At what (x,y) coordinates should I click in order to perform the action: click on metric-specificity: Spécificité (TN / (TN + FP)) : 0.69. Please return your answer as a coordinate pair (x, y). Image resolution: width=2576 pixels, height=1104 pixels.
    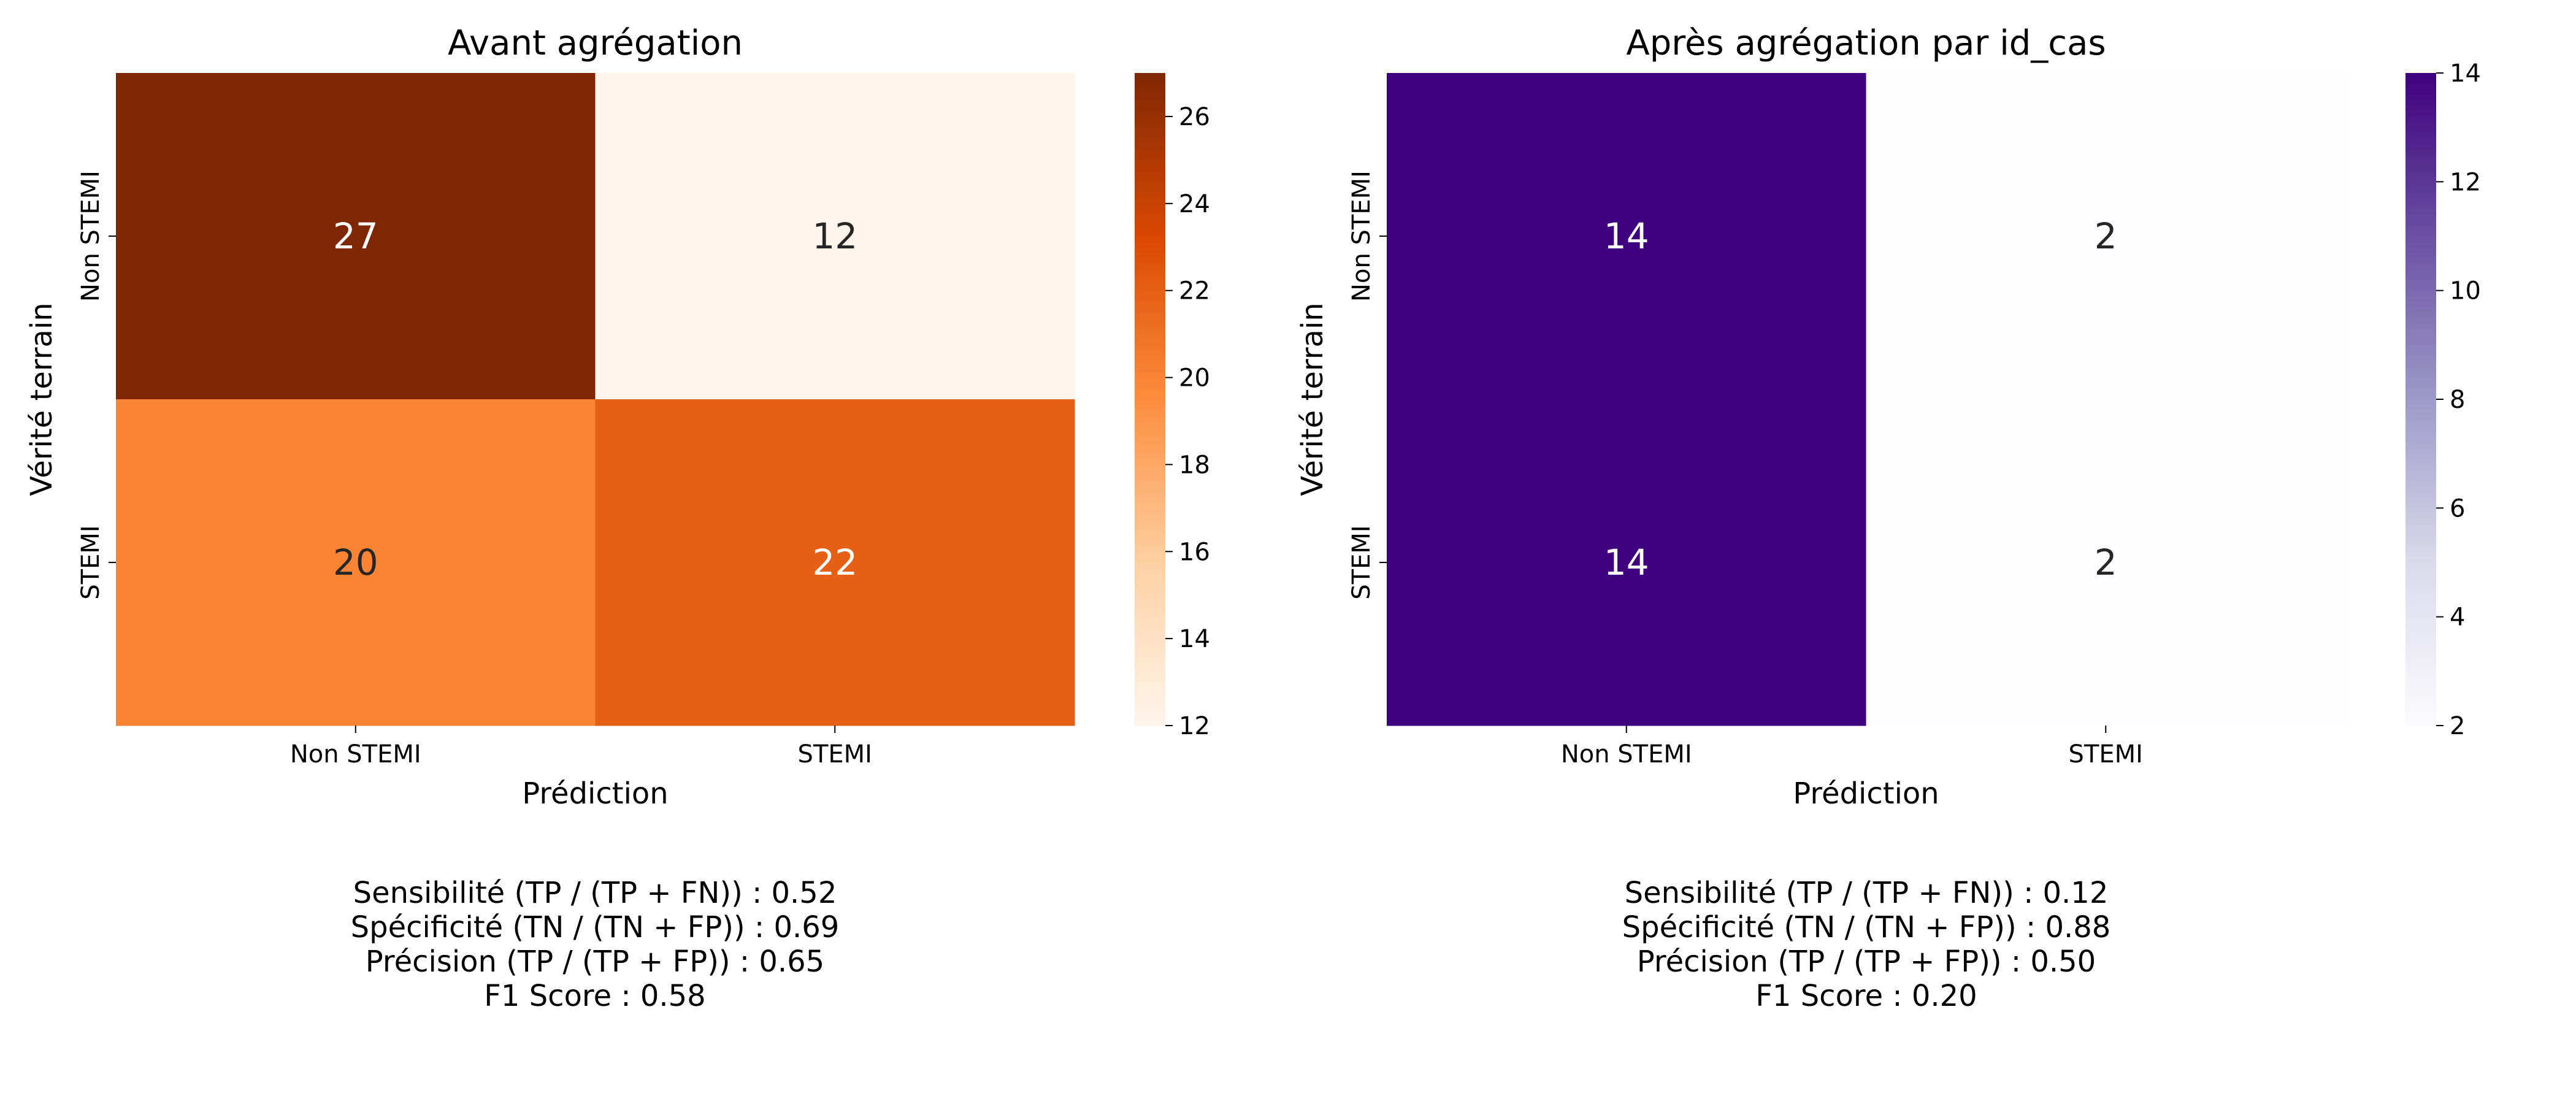
    Looking at the image, I should click on (595, 927).